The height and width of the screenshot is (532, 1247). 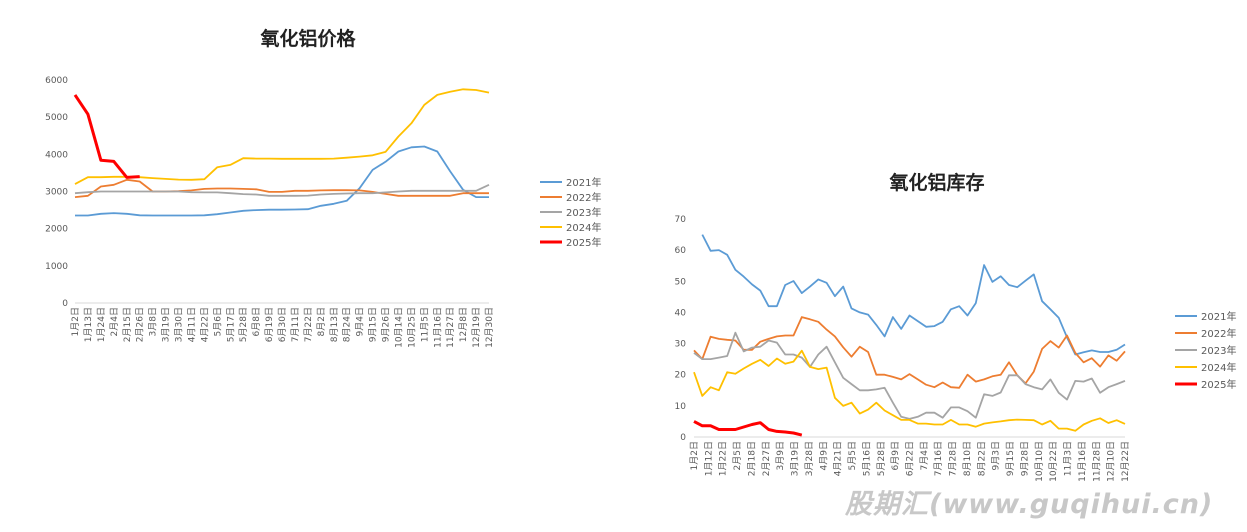 What do you see at coordinates (450, 327) in the screenshot?
I see `x-tick-label: 11月27日` at bounding box center [450, 327].